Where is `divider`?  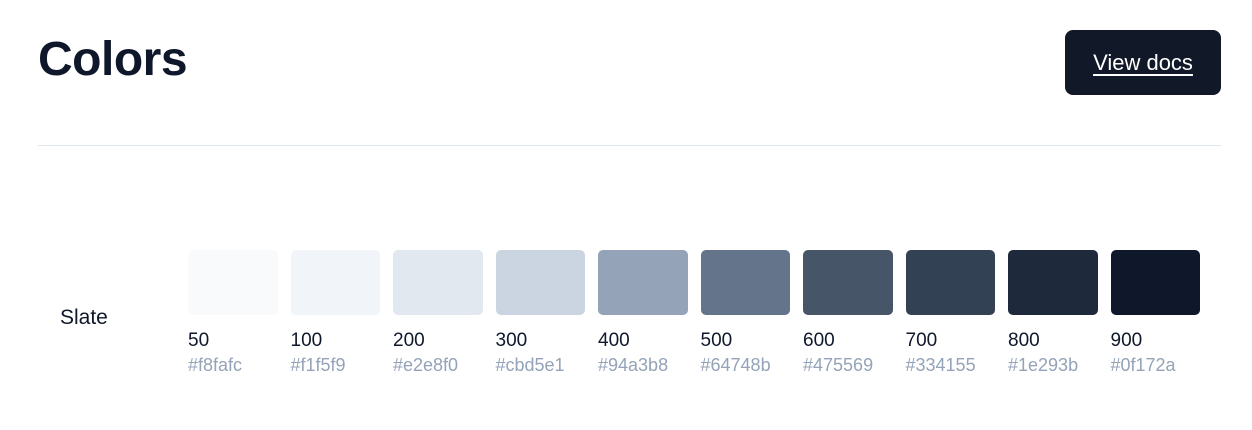 divider is located at coordinates (629, 145).